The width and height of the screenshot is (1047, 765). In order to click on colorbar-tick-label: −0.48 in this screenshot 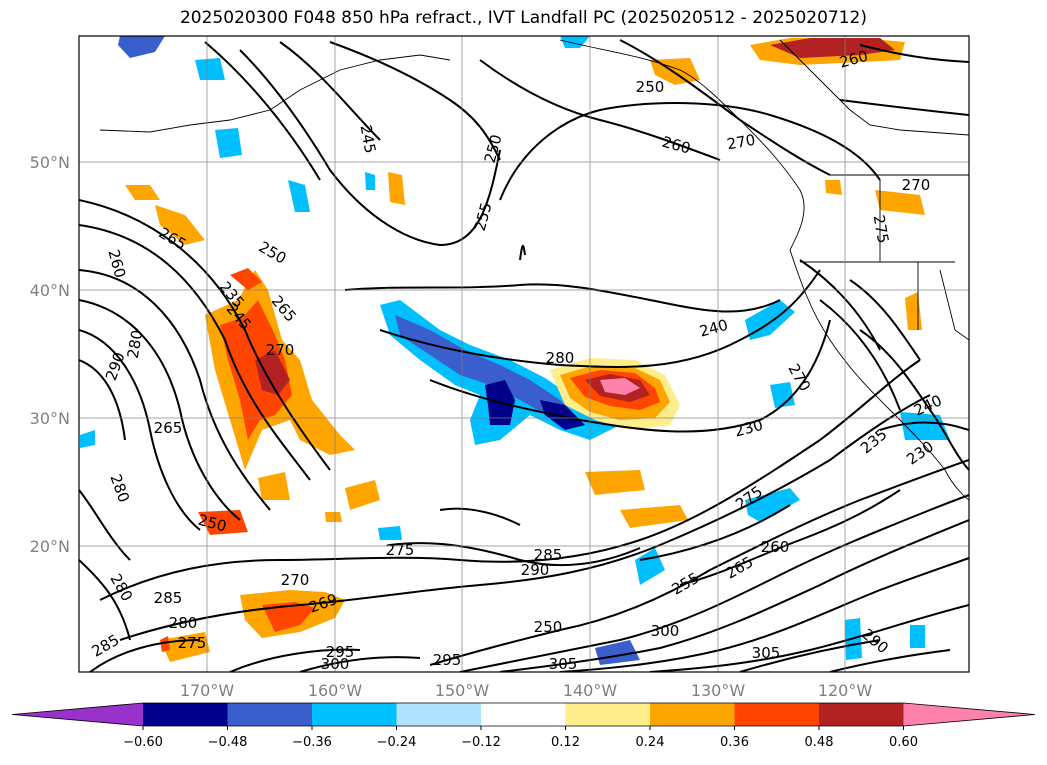, I will do `click(228, 742)`.